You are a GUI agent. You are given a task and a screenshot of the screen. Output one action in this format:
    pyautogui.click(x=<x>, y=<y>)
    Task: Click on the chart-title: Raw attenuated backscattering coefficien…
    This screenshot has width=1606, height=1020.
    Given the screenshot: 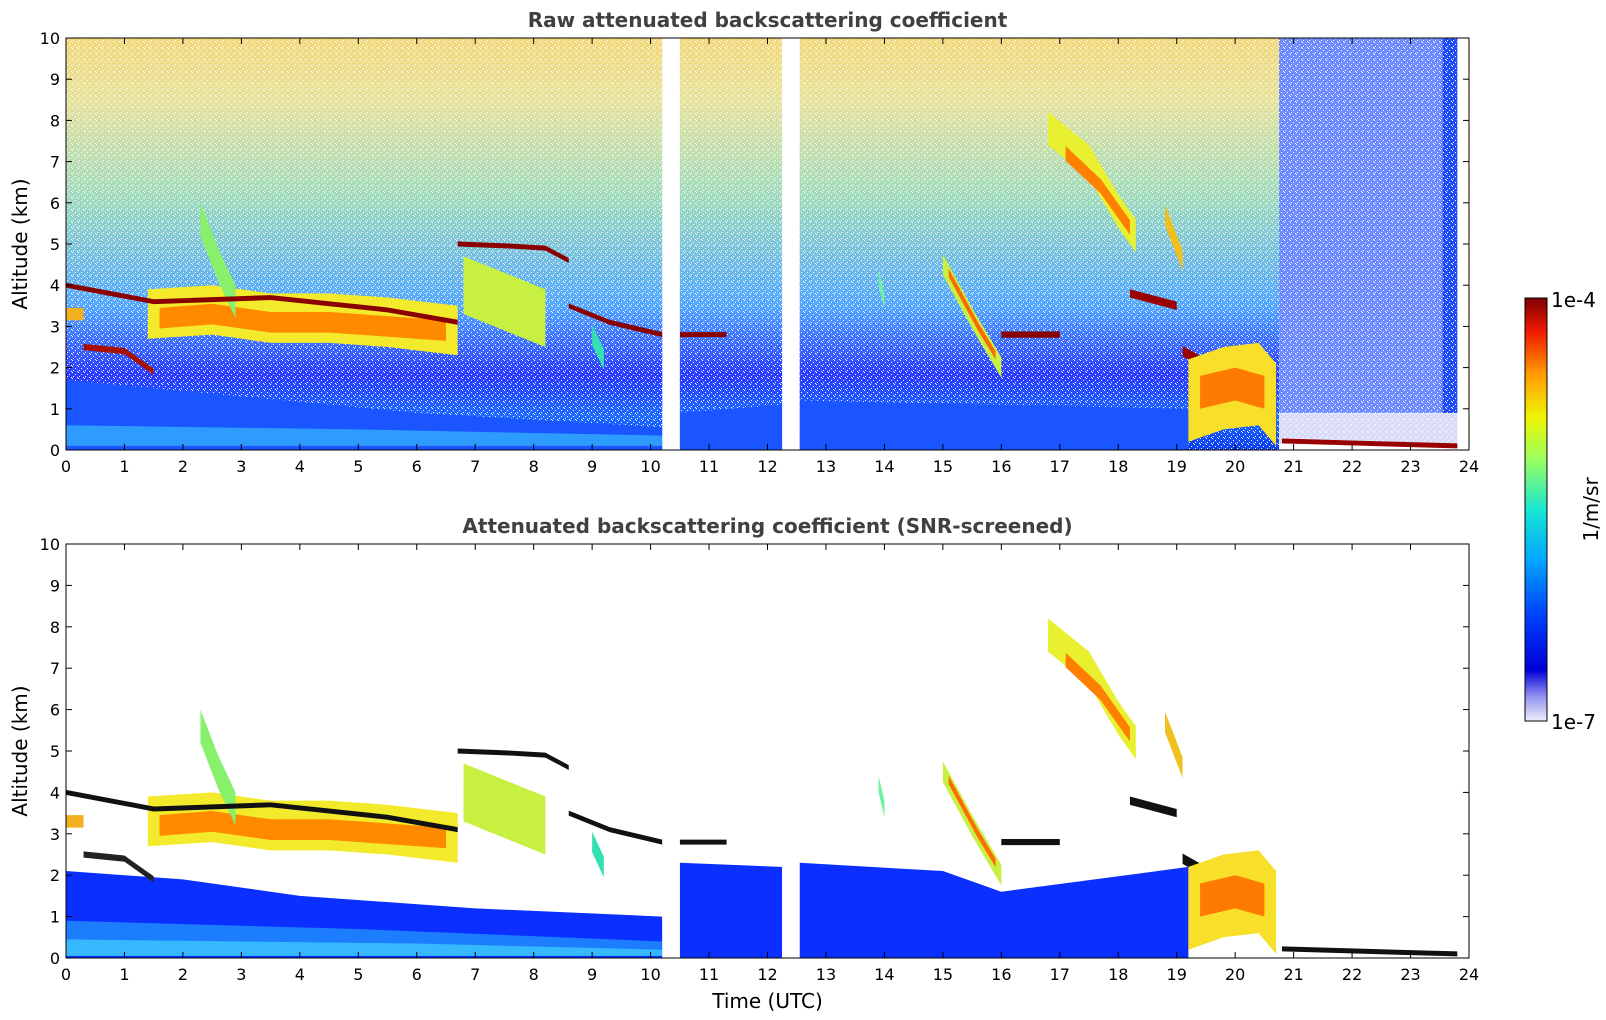 What is the action you would take?
    pyautogui.click(x=768, y=20)
    